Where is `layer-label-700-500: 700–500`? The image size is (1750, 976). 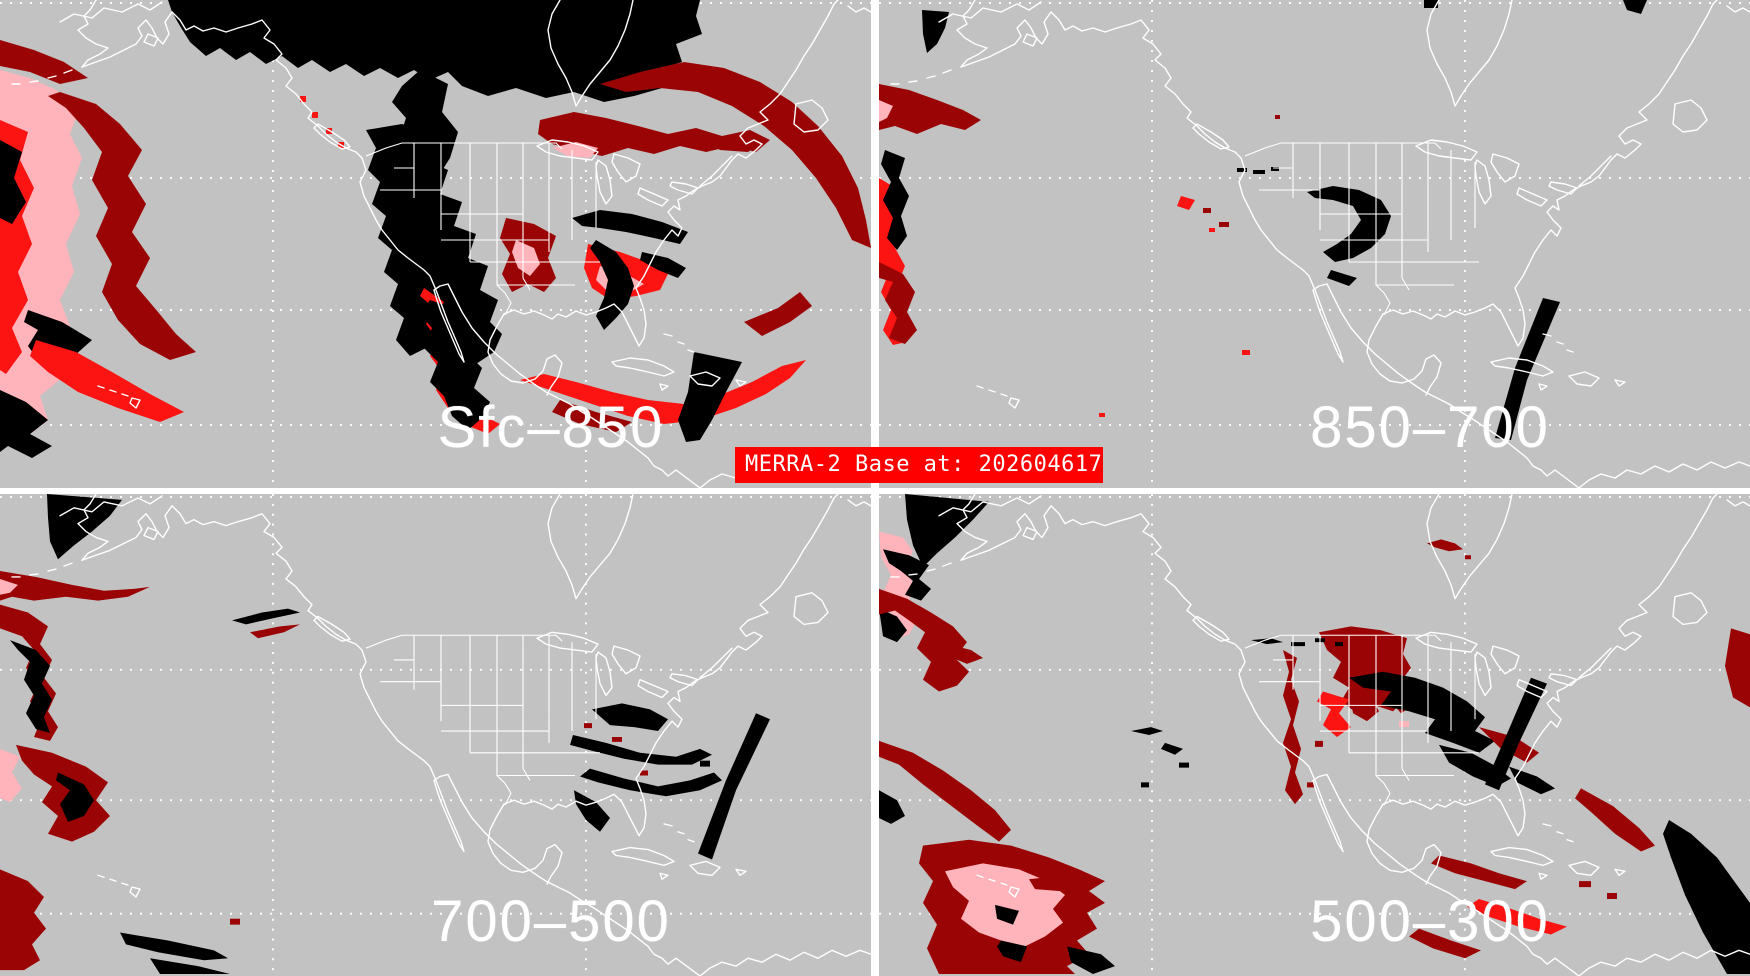 layer-label-700-500: 700–500 is located at coordinates (551, 921).